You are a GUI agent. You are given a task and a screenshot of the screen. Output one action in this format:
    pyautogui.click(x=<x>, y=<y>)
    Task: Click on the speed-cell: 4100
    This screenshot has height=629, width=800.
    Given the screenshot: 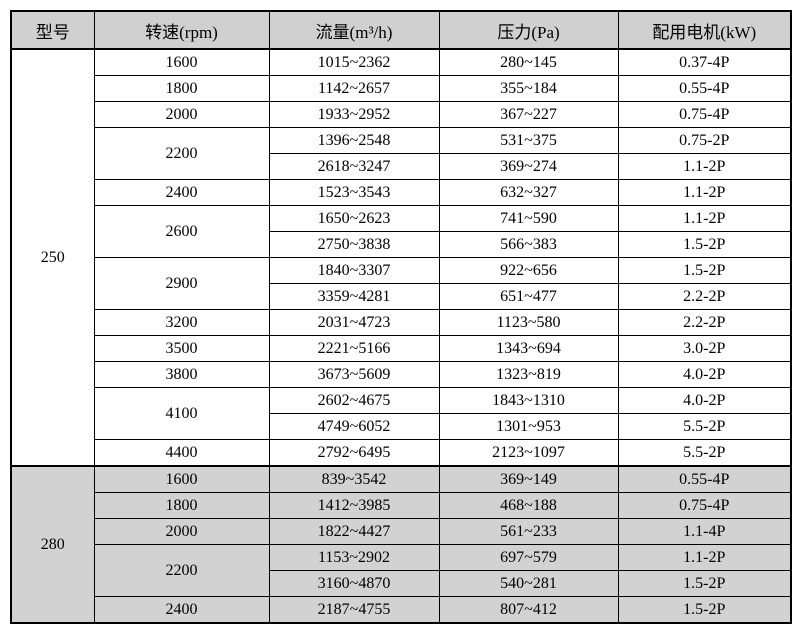 What is the action you would take?
    pyautogui.click(x=181, y=413)
    